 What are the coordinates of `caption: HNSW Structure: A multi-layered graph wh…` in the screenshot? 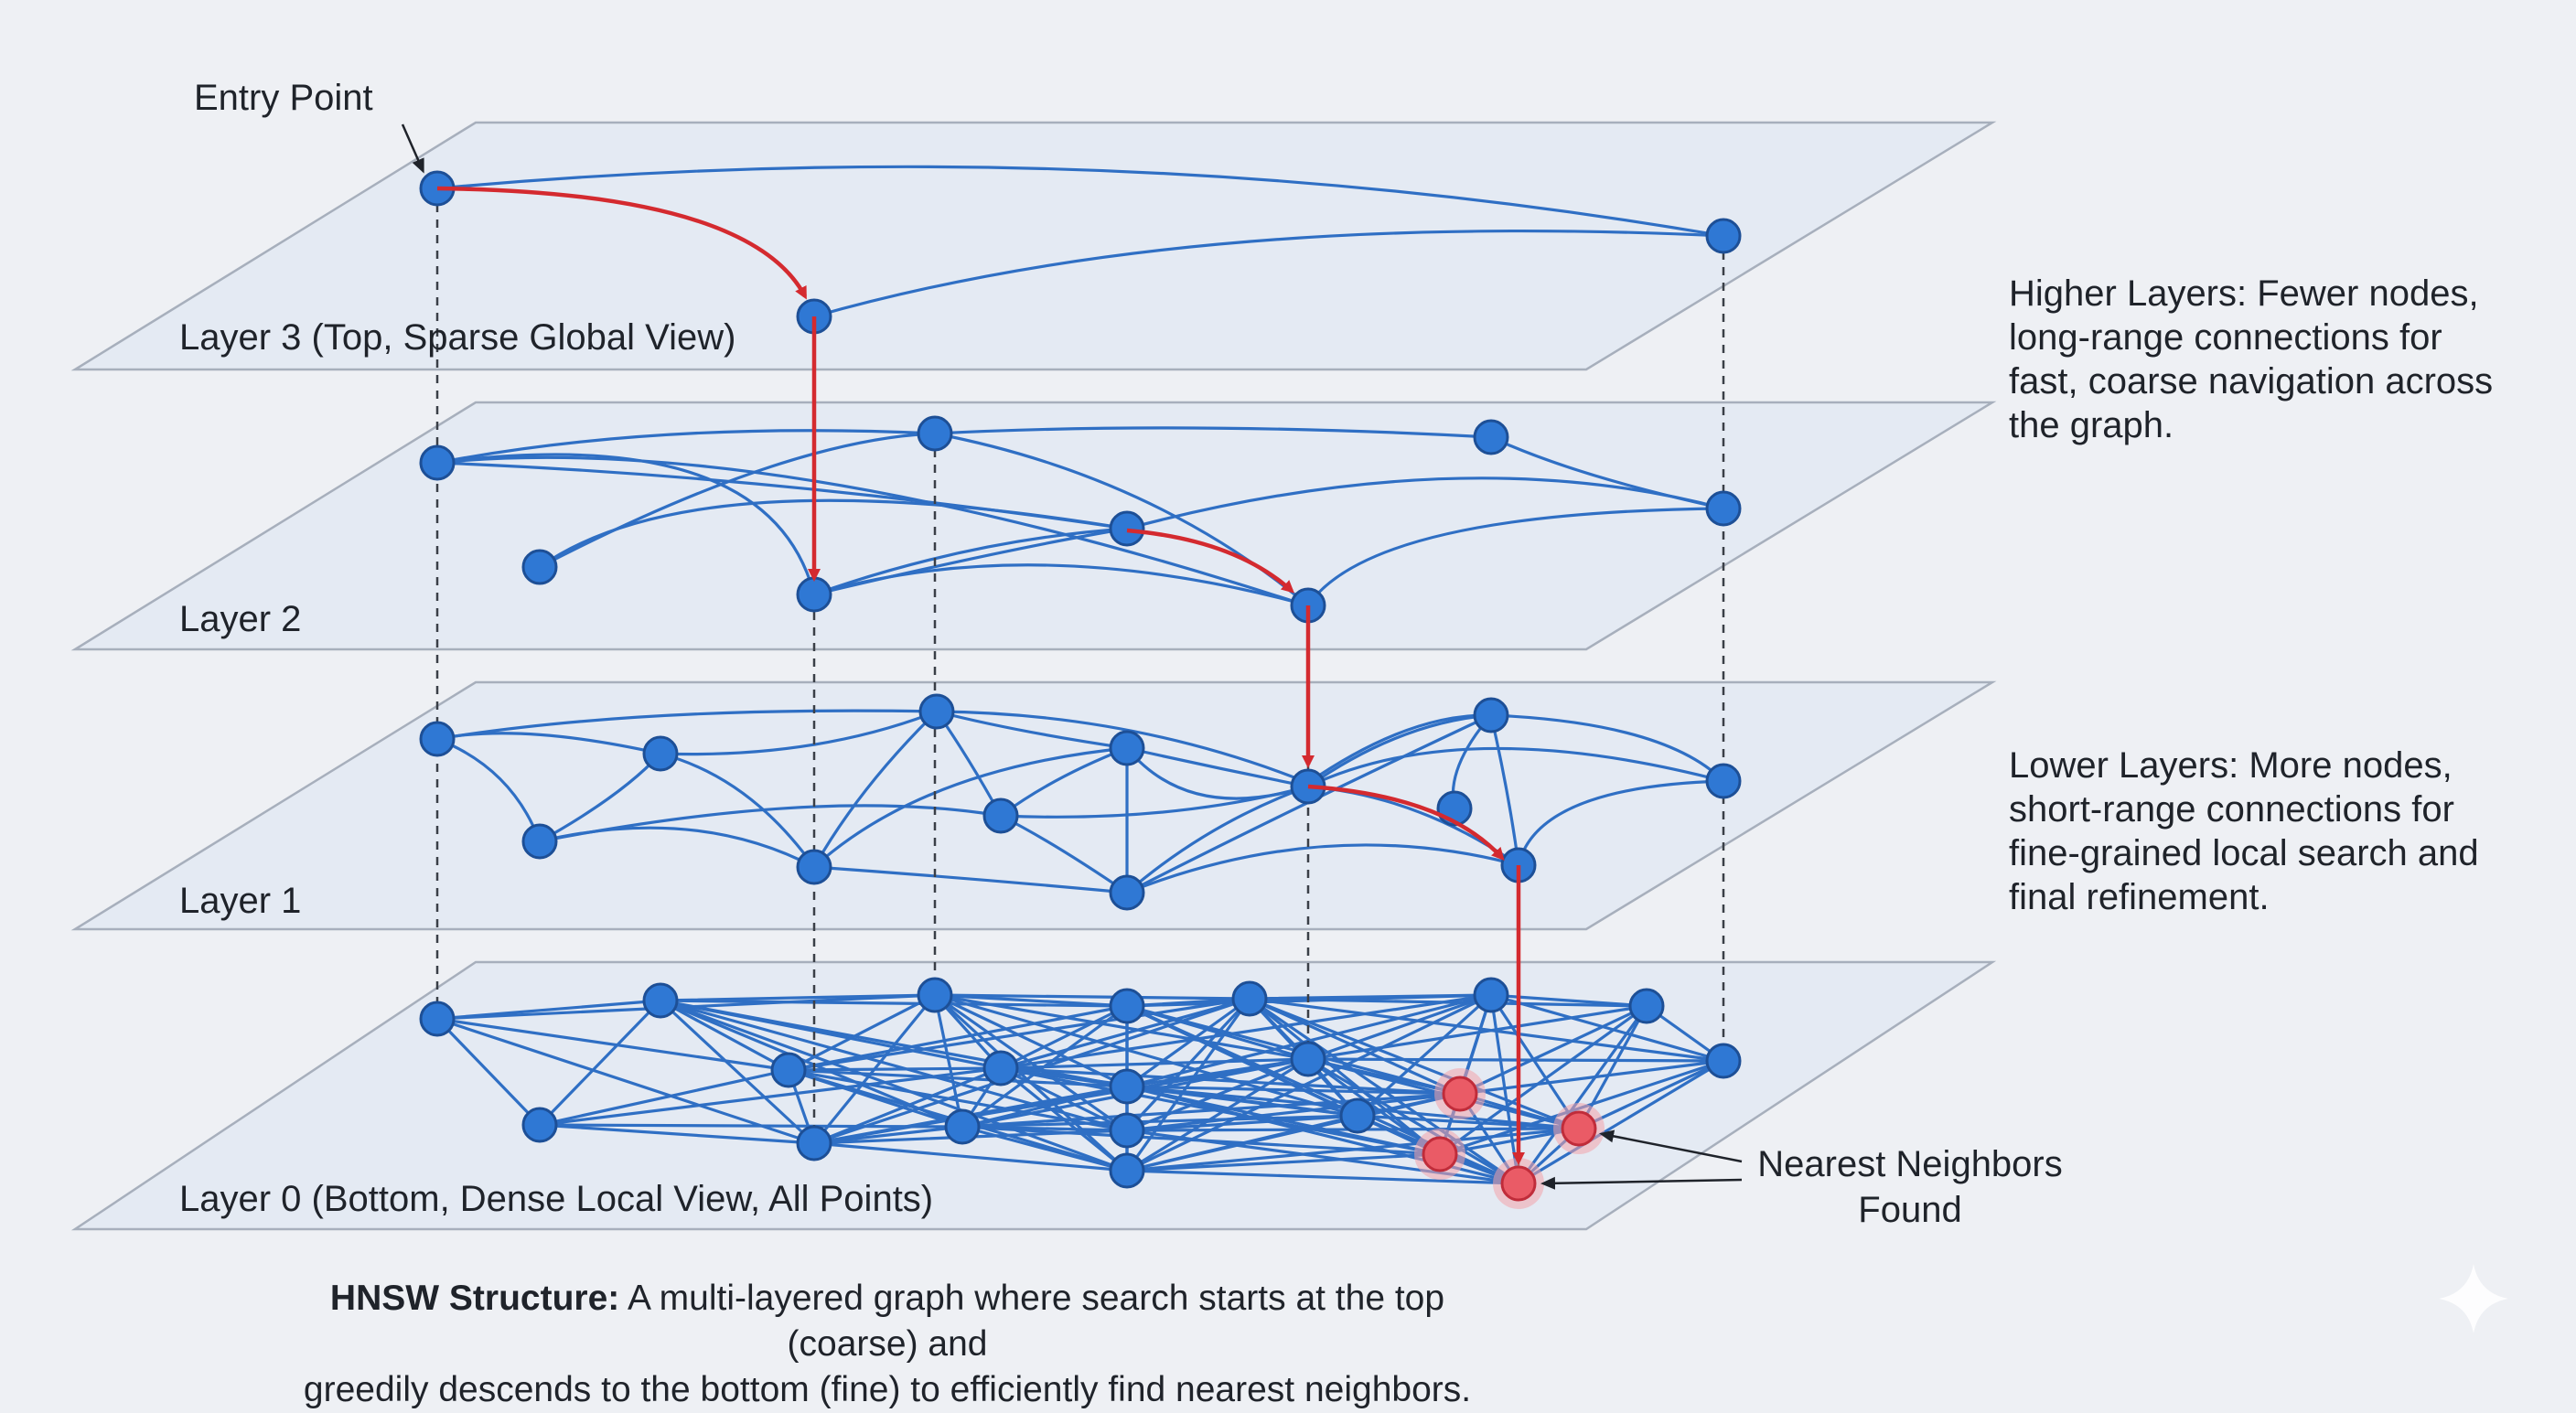 It's located at (887, 1344).